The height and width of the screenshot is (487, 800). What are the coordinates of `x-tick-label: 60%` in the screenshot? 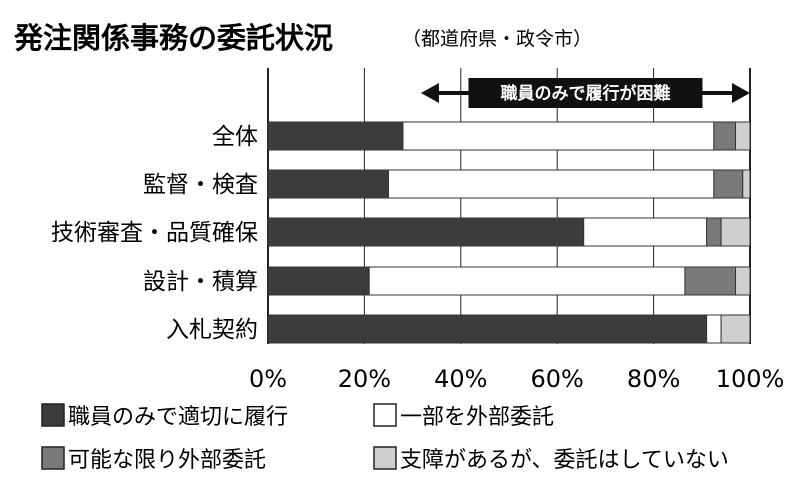 It's located at (557, 379).